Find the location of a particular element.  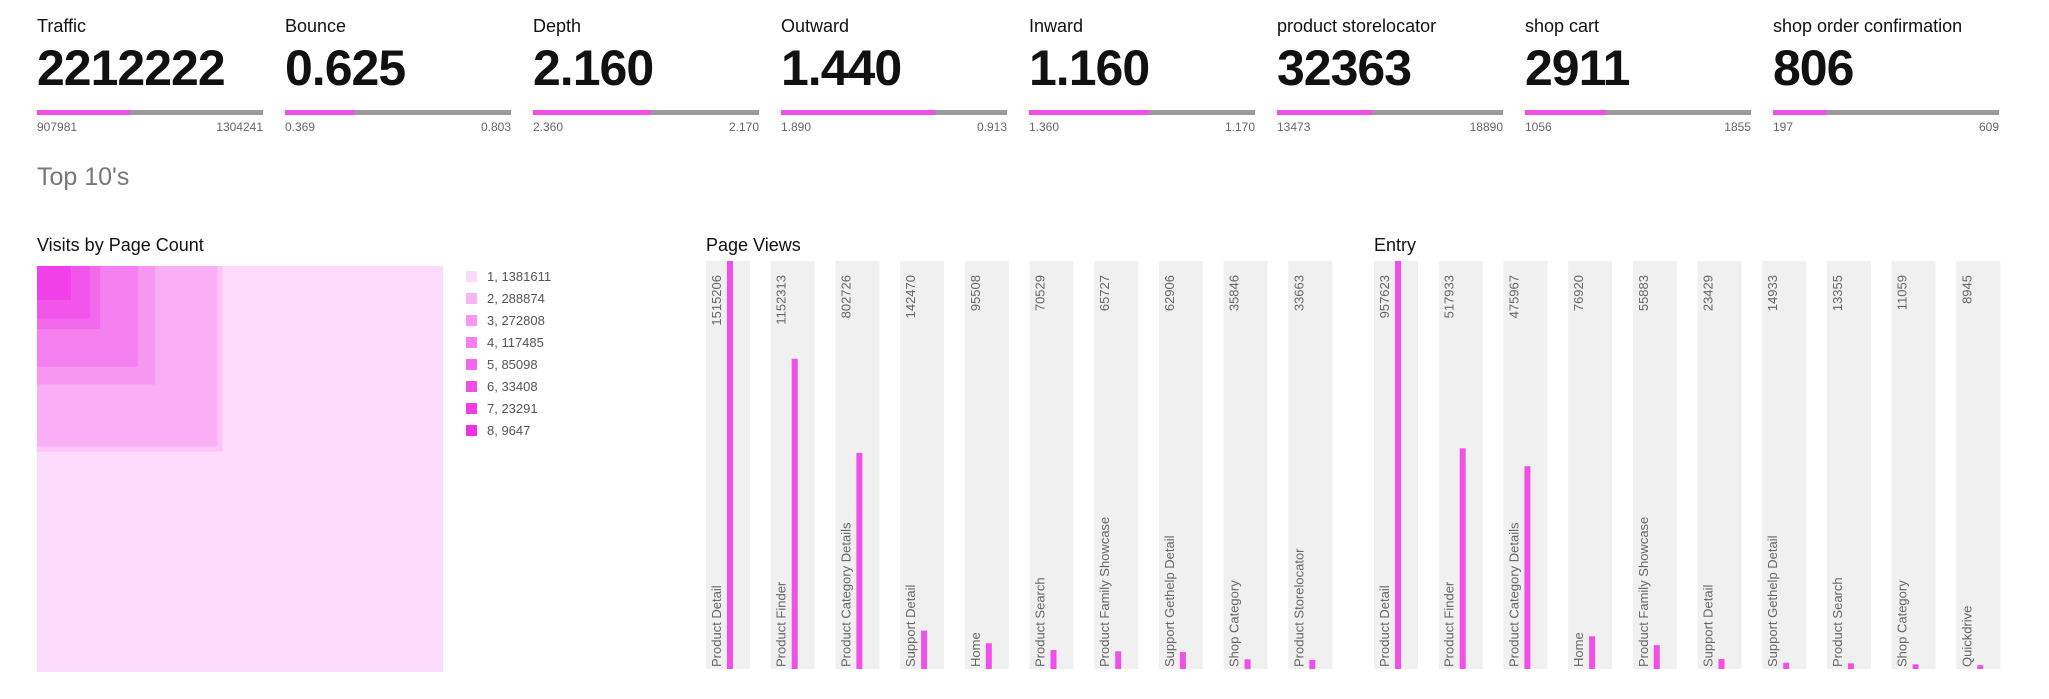

bar-value-label: 11059 is located at coordinates (1902, 292).